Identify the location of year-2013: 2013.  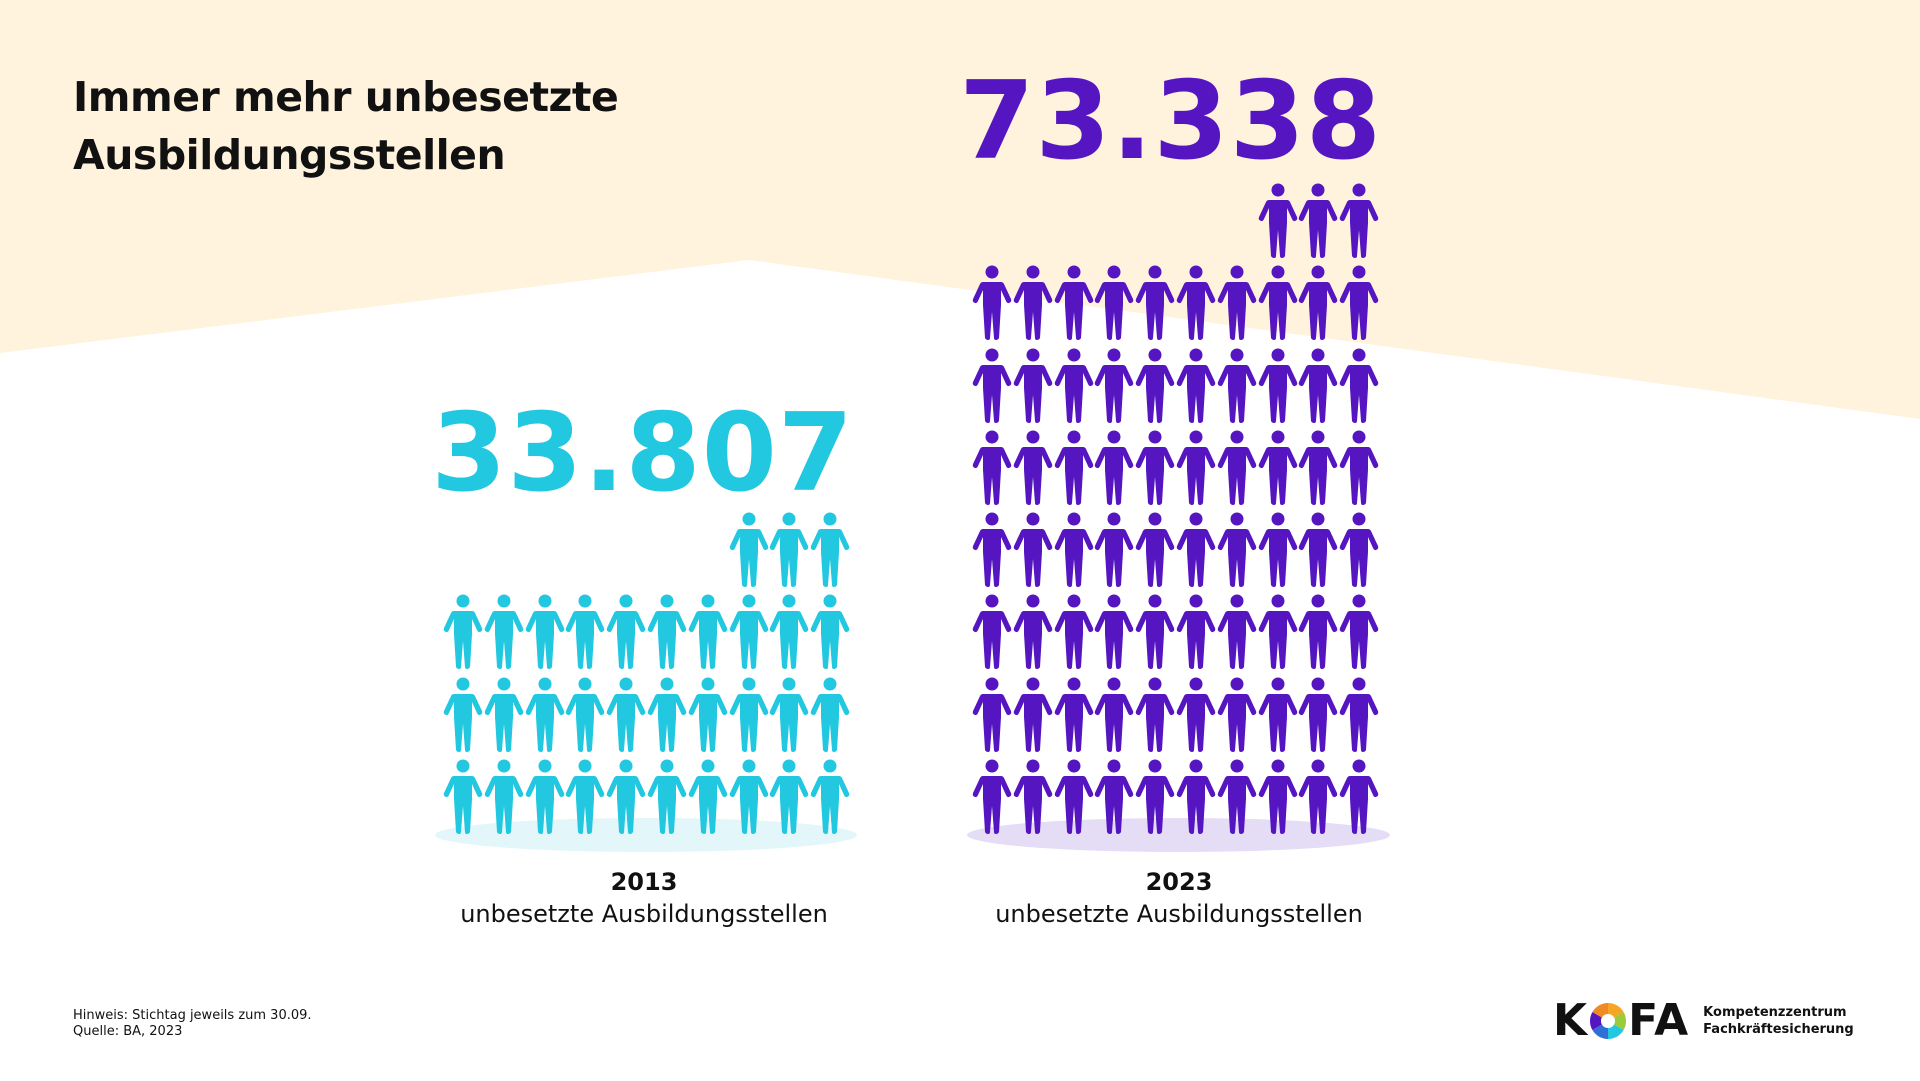
(644, 882).